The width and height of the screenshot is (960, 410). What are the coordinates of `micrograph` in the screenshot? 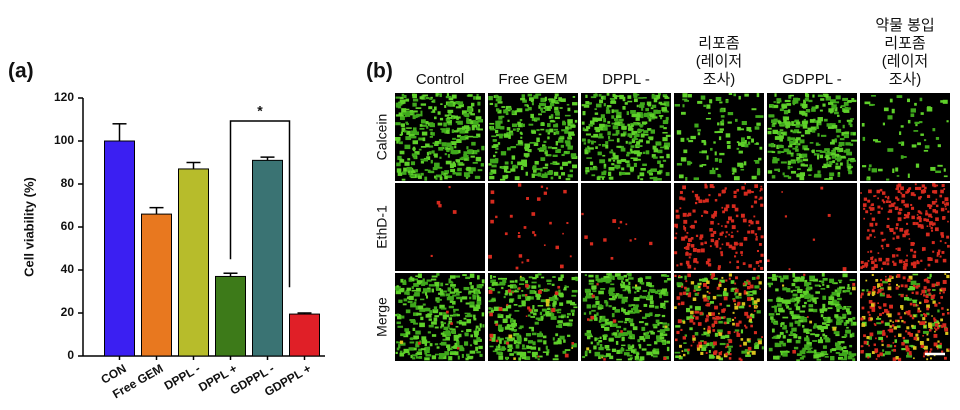 It's located at (440, 227).